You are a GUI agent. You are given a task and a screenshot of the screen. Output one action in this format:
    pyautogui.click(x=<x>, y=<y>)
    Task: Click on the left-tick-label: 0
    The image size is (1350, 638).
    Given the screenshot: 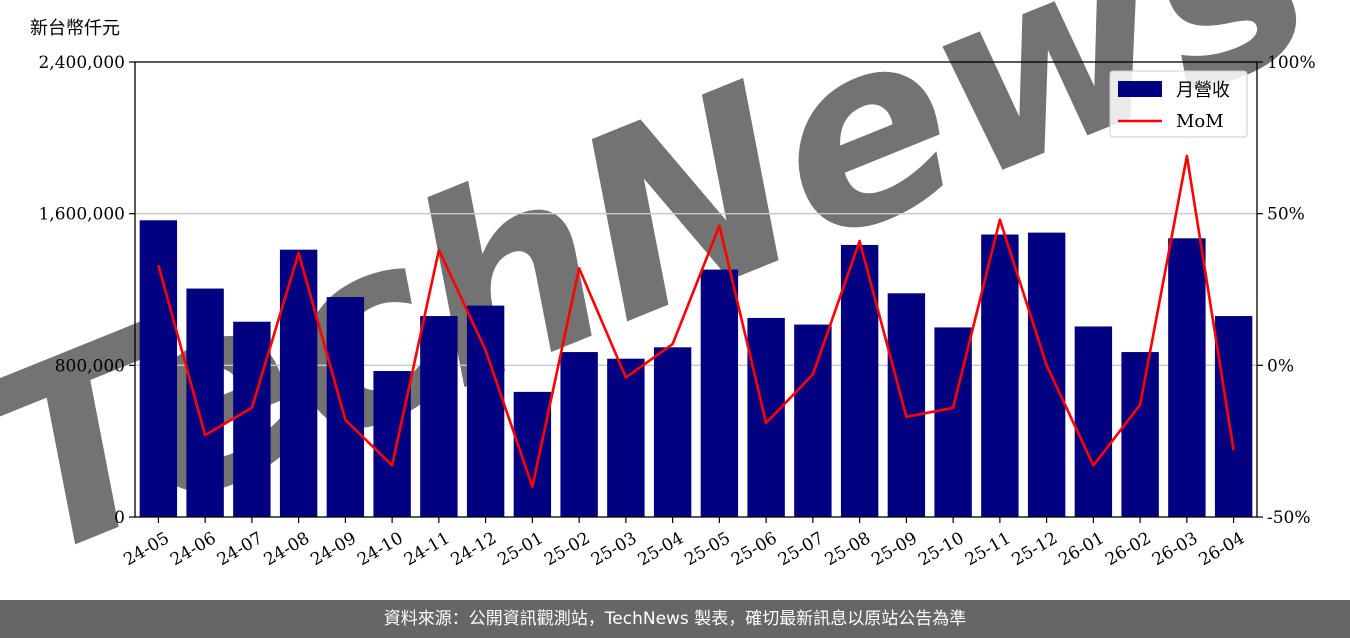 What is the action you would take?
    pyautogui.click(x=119, y=518)
    